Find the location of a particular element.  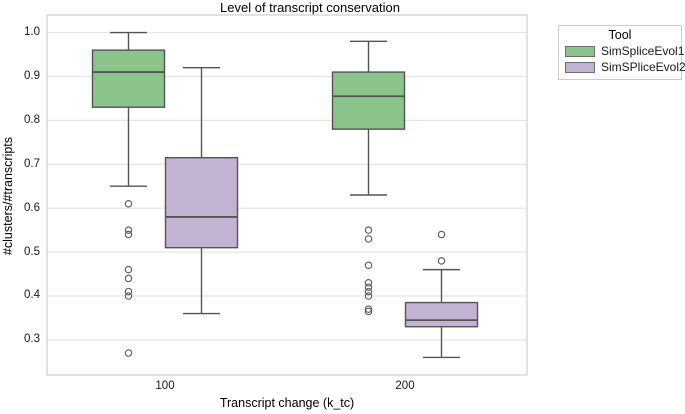

x-tick-label: 100 is located at coordinates (165, 386).